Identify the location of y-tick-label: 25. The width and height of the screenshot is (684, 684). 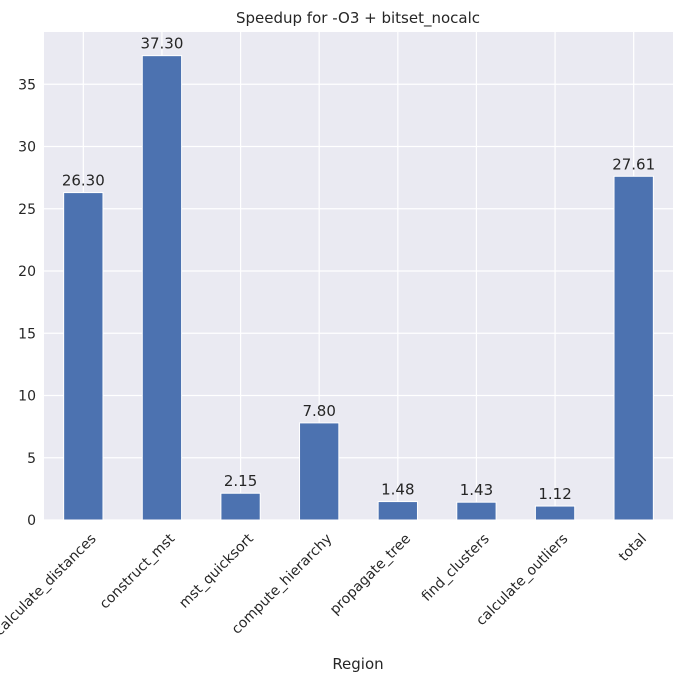
(27, 210).